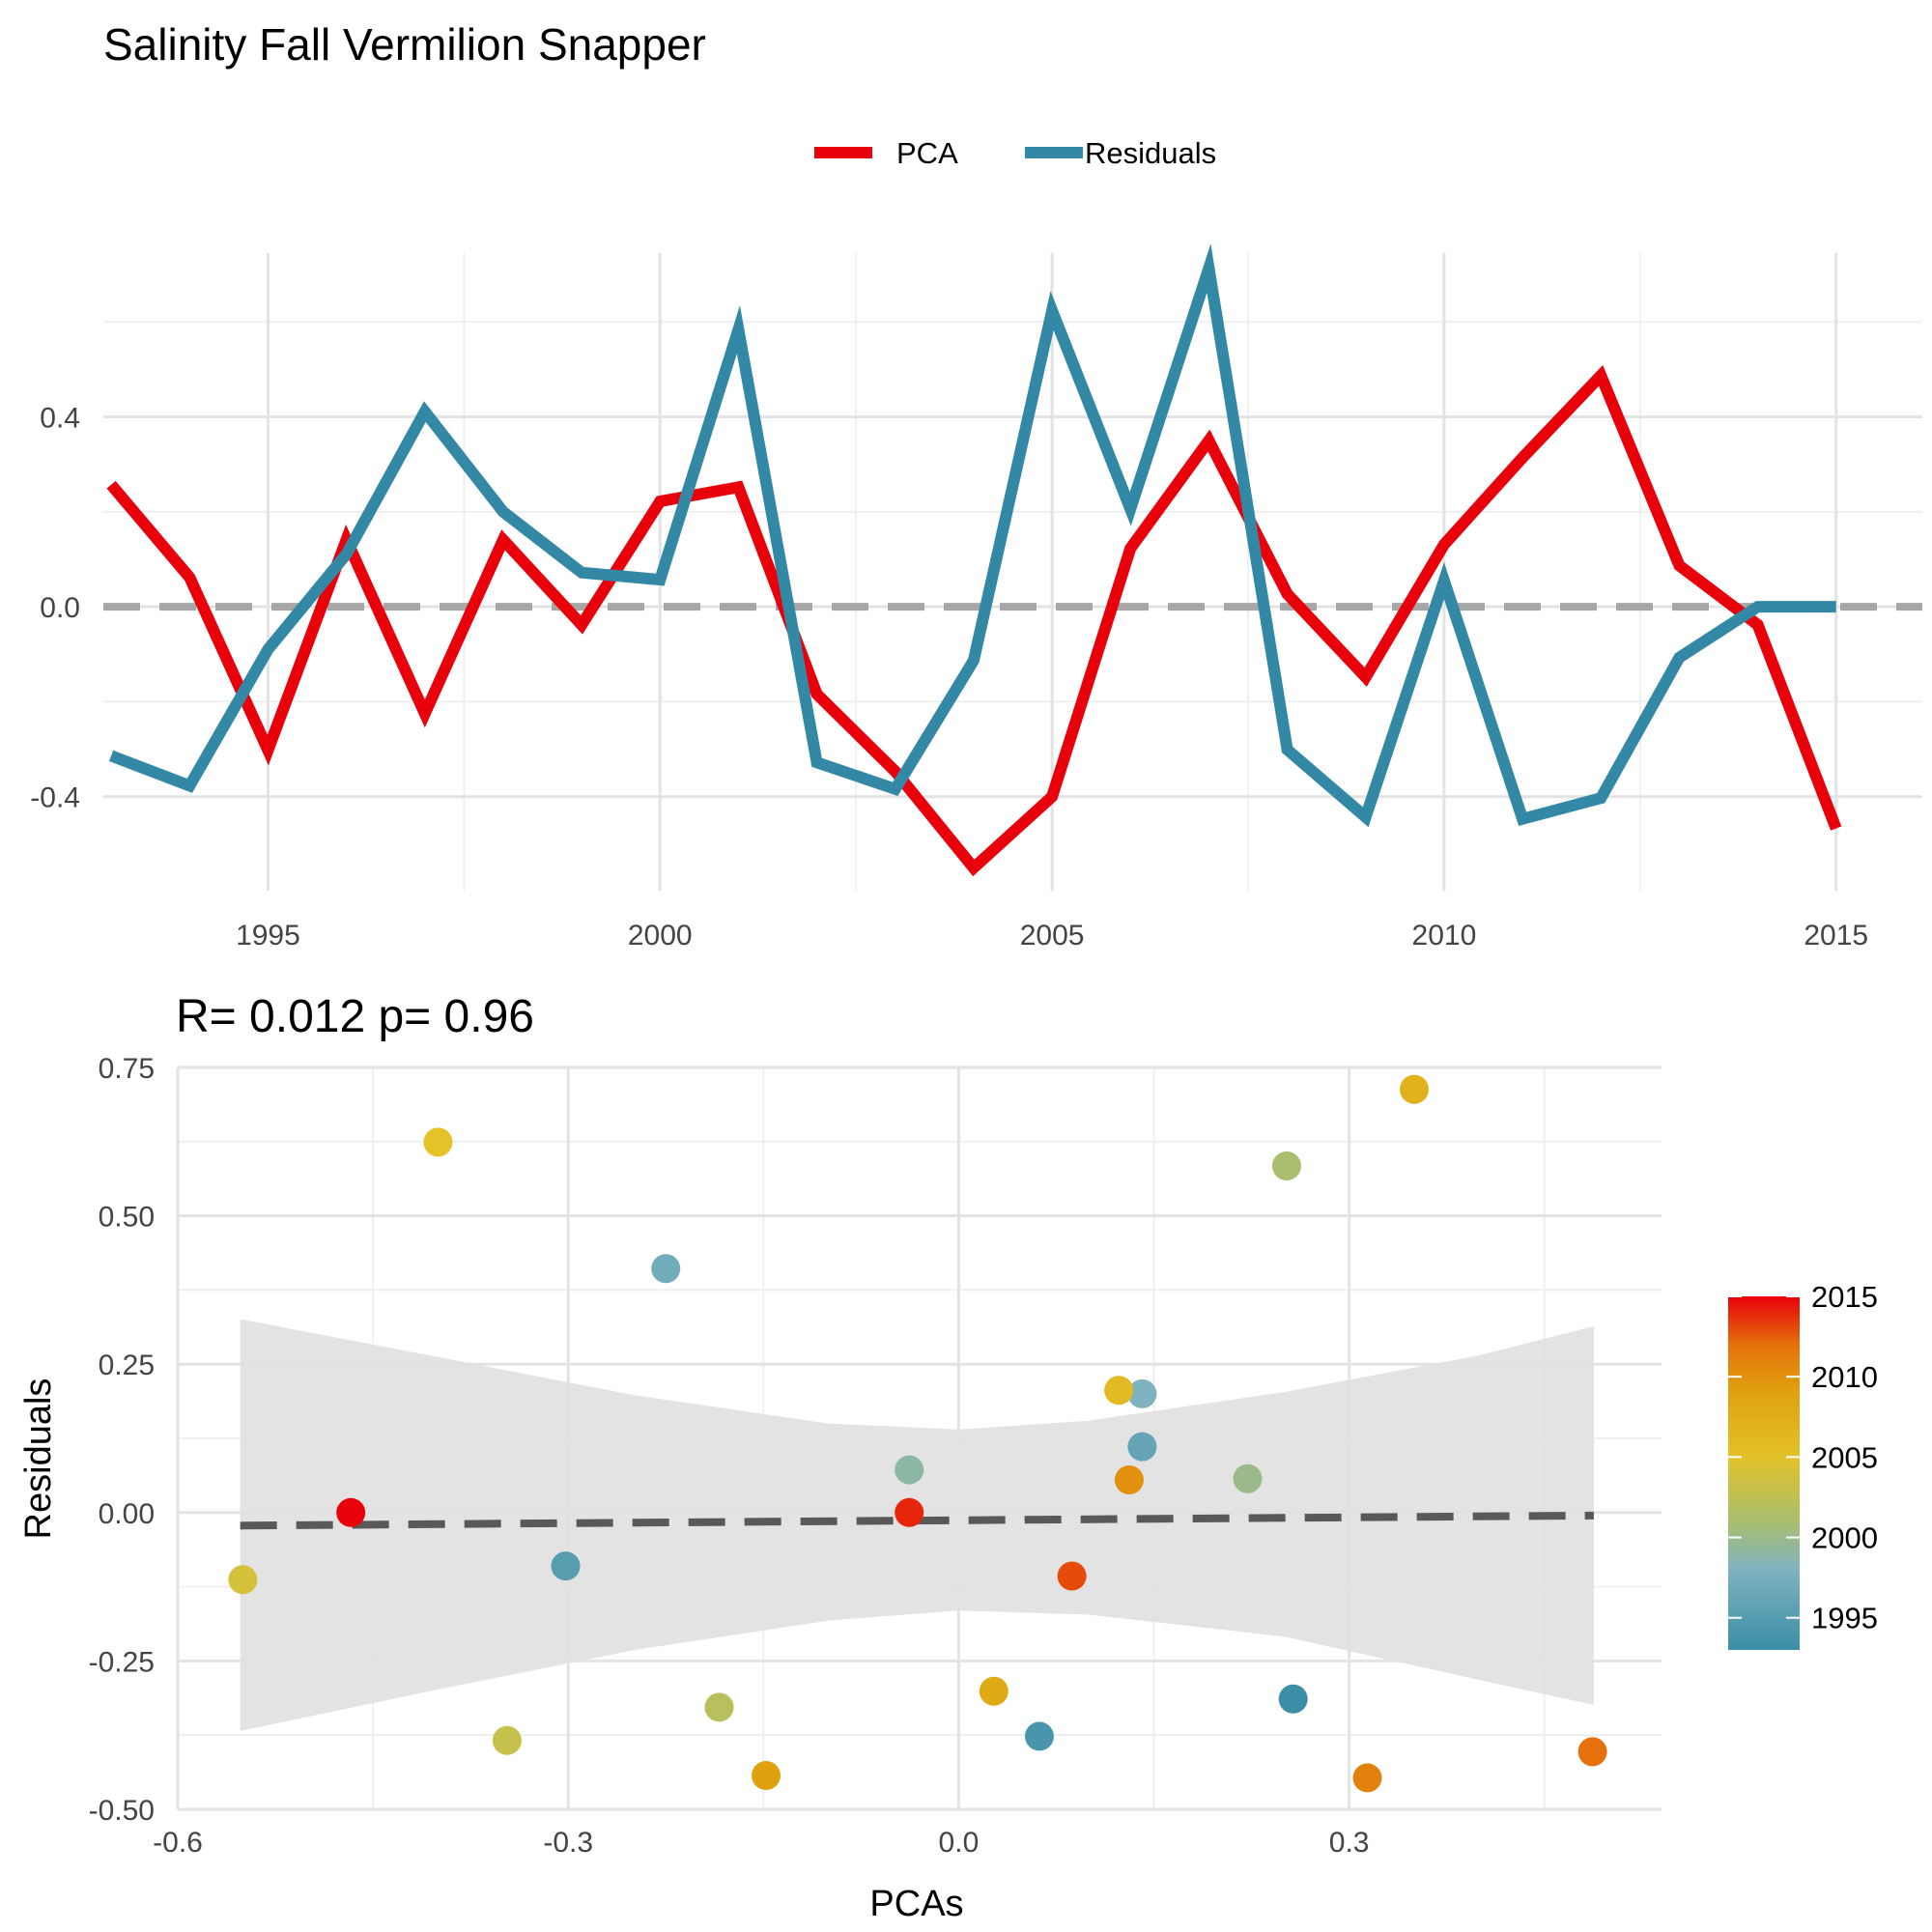 Image resolution: width=1932 pixels, height=1932 pixels. Describe the element at coordinates (404, 44) in the screenshot. I see `page-title: Salinity Fall Vermilion Snapper` at that location.